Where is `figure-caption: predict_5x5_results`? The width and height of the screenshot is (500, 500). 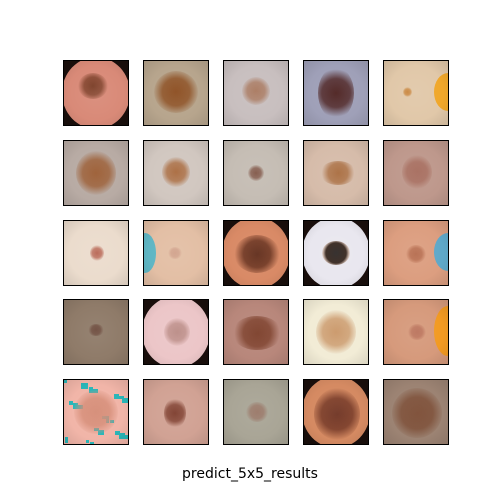 figure-caption: predict_5x5_results is located at coordinates (250, 474).